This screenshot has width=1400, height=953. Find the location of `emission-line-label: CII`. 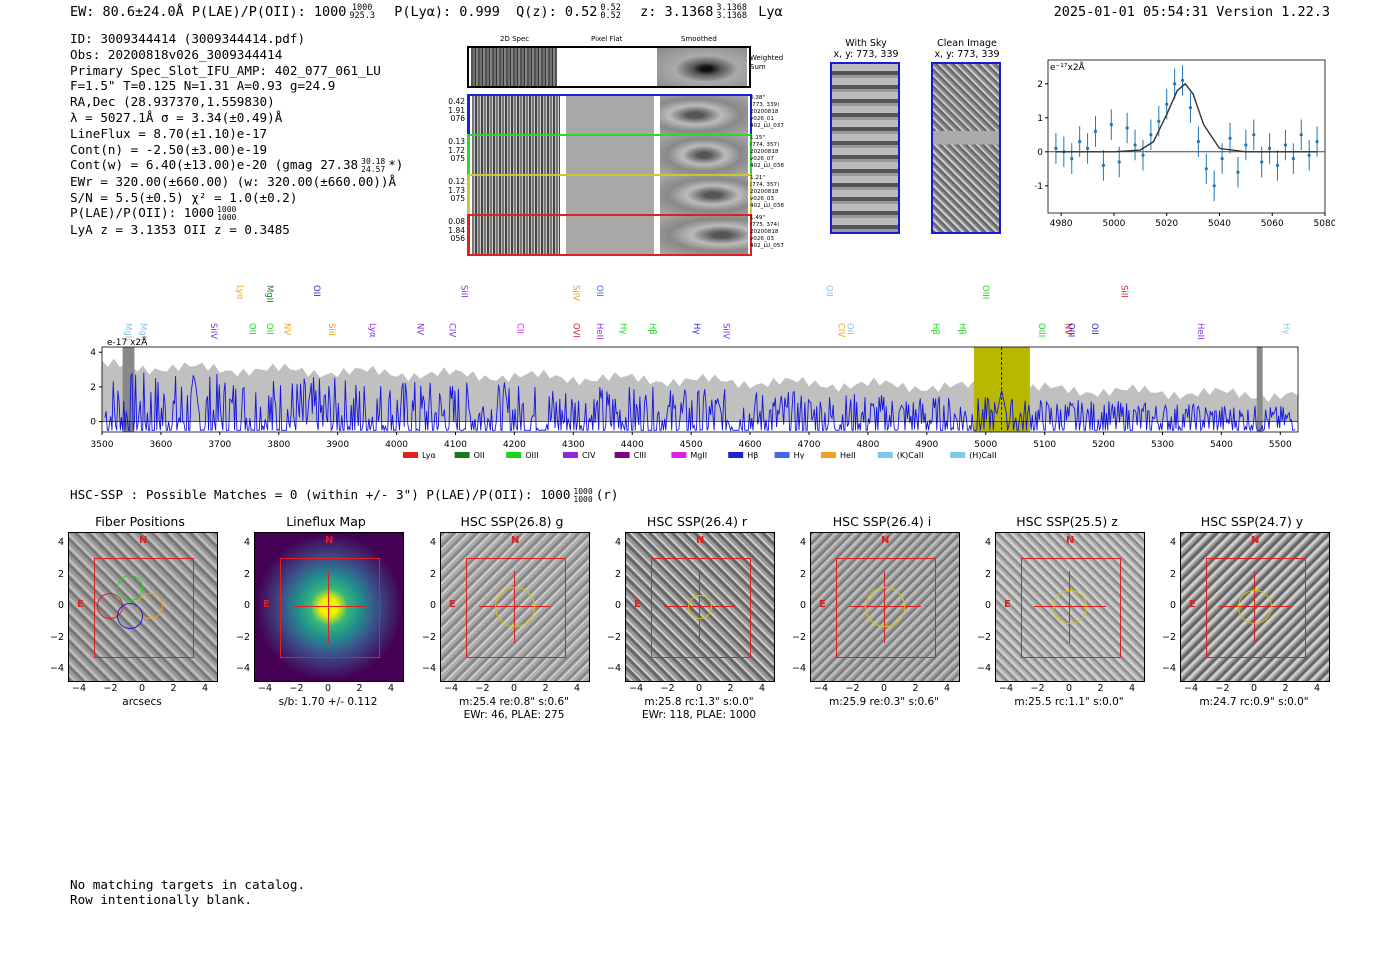

emission-line-label: CII is located at coordinates (519, 328).